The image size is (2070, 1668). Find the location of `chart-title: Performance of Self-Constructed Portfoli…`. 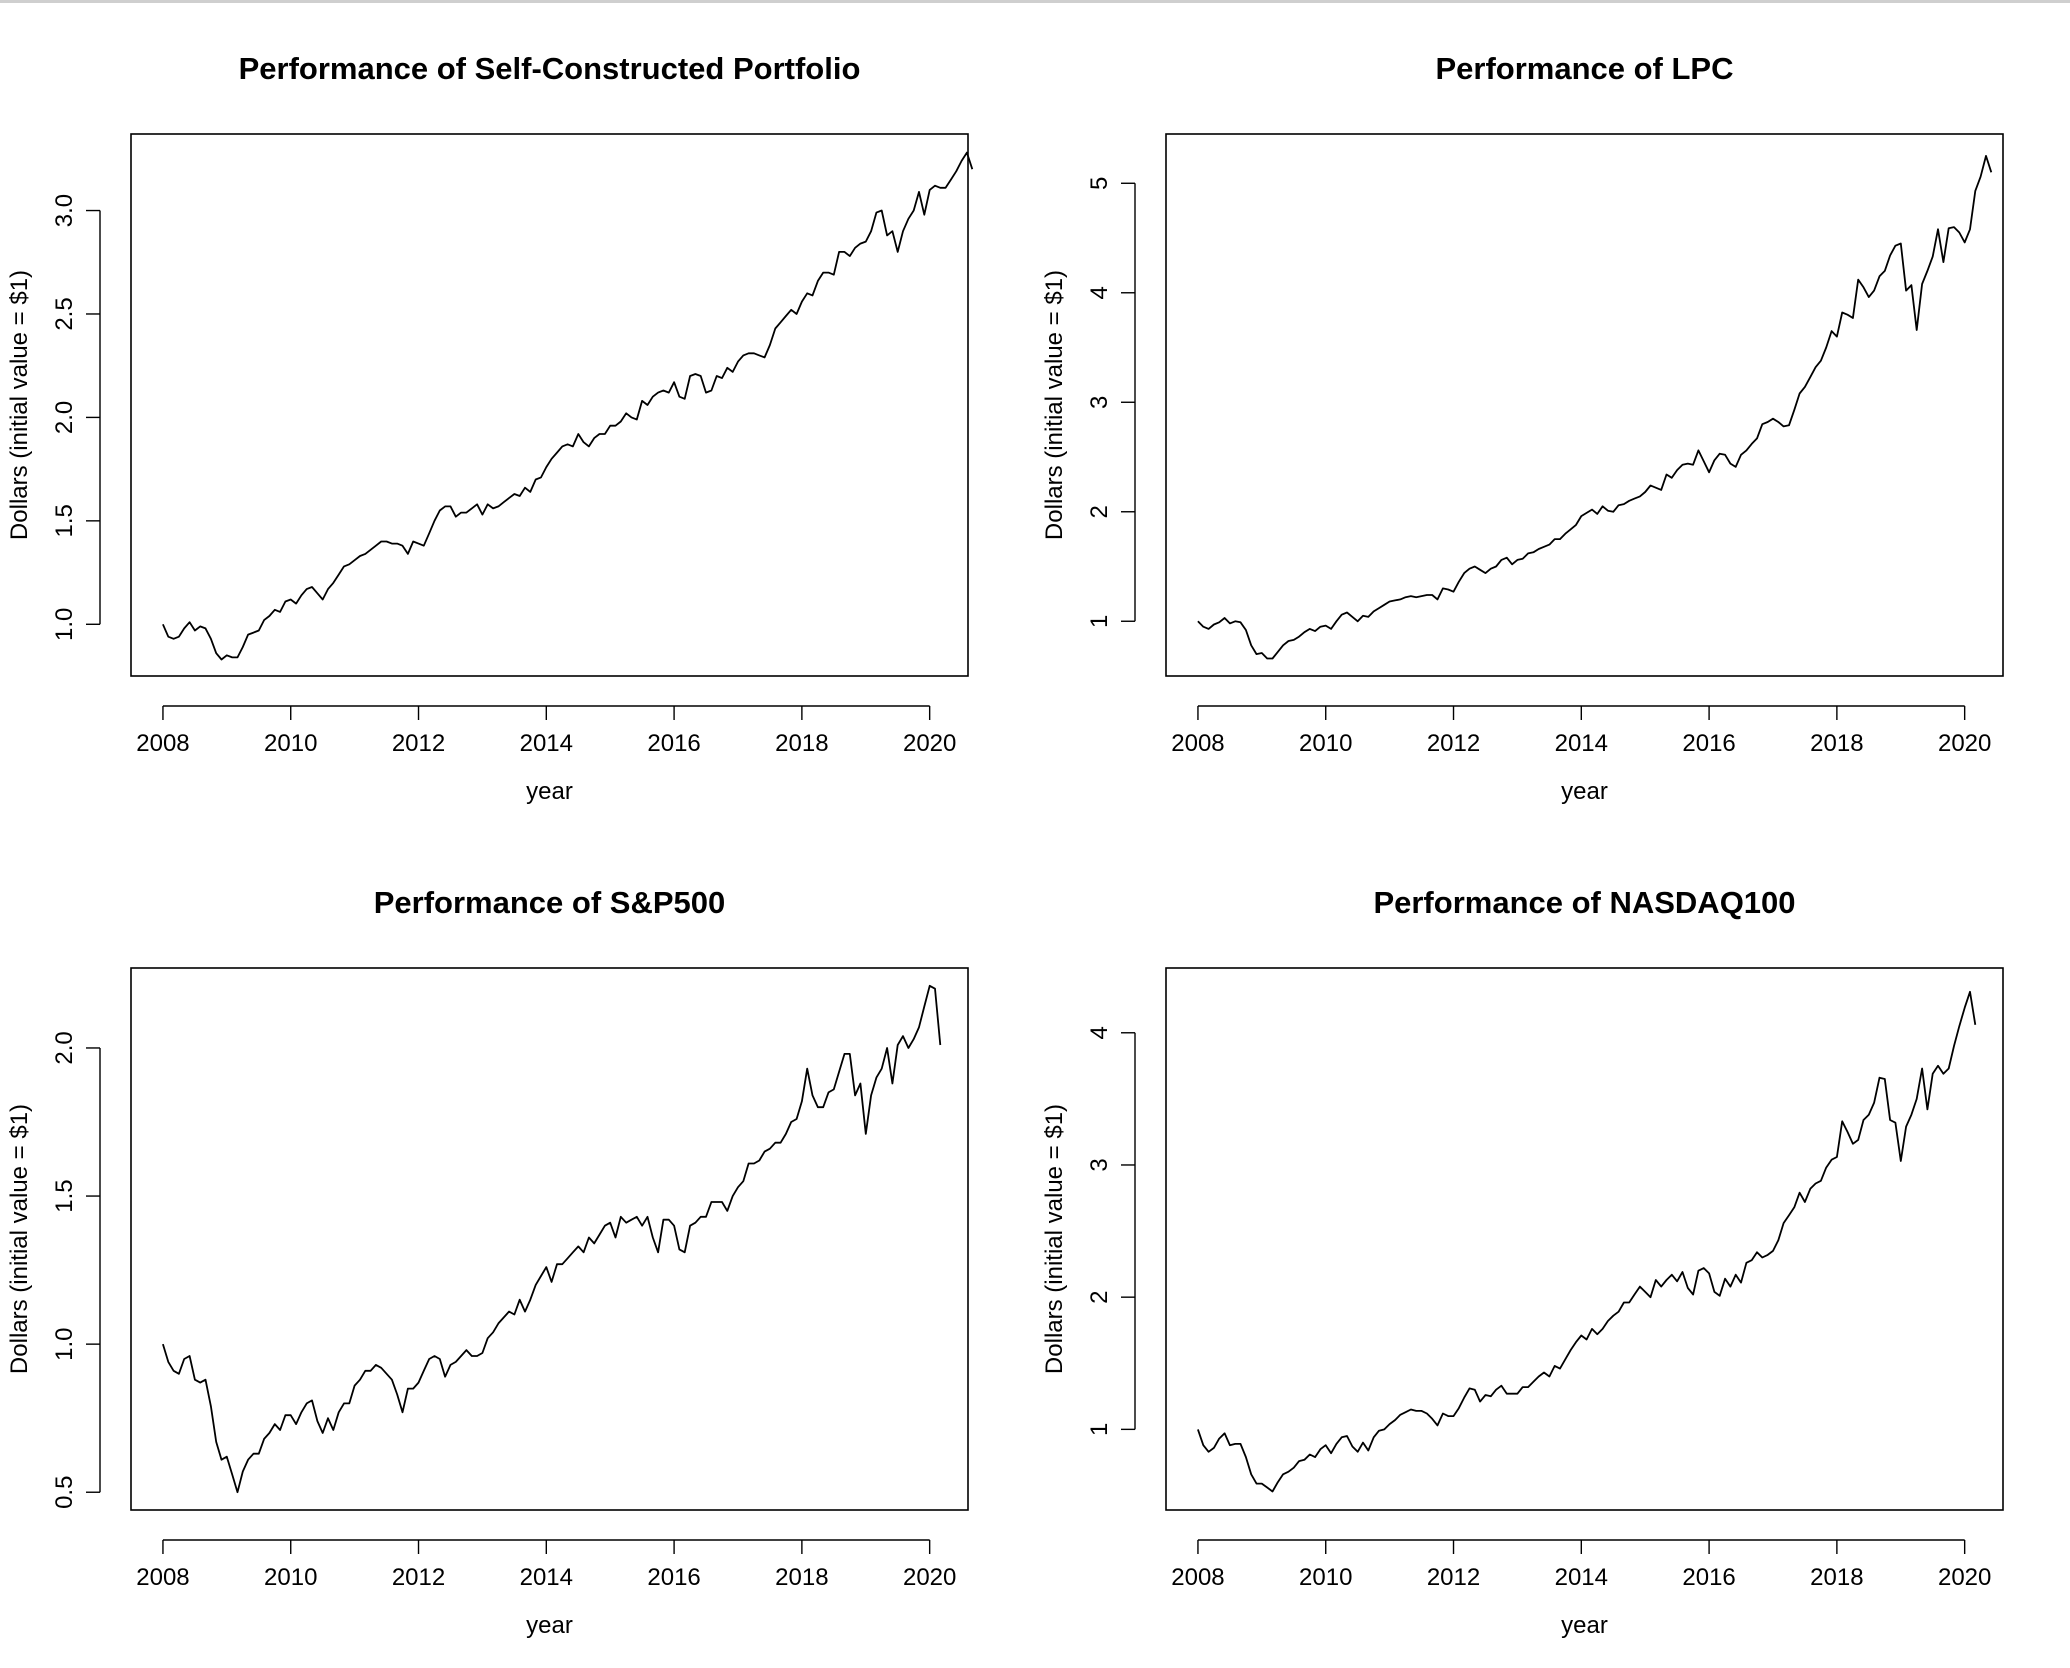

chart-title: Performance of Self-Constructed Portfoli… is located at coordinates (550, 68).